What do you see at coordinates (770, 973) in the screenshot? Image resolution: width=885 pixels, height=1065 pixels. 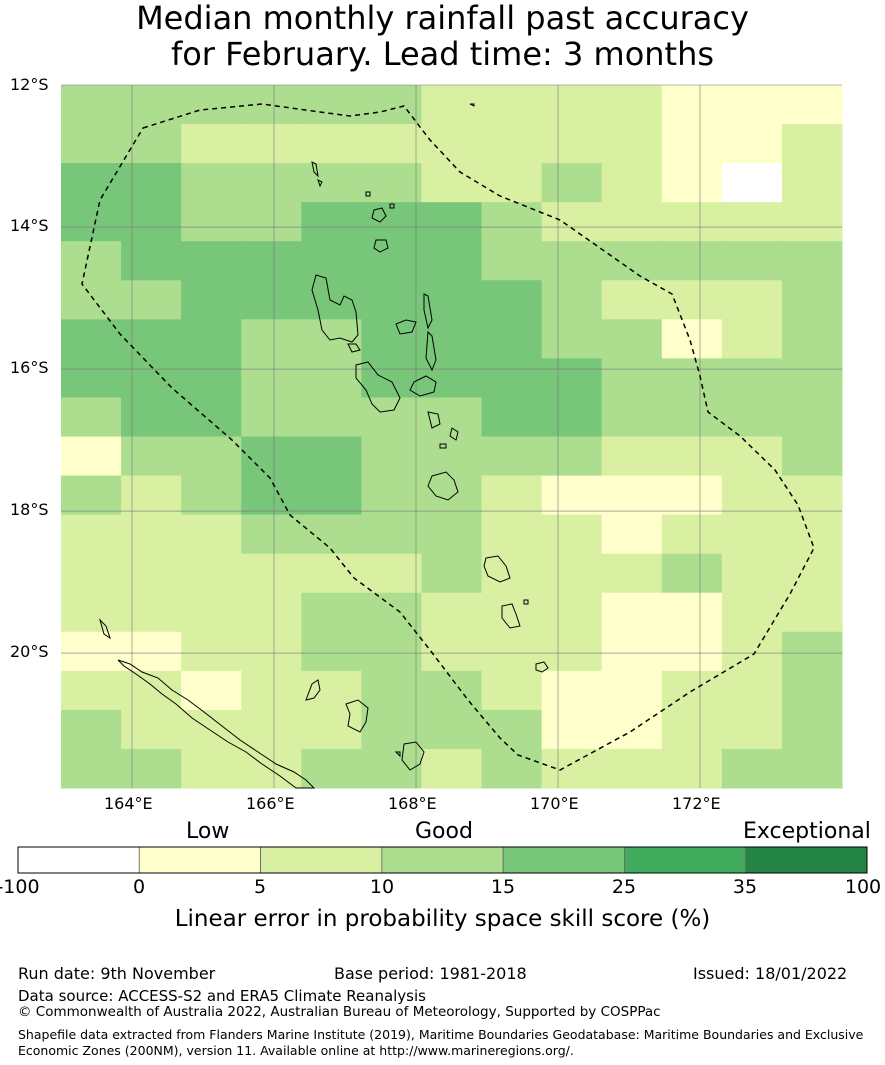 I see `issued-date: Issued: 18/01/2022` at bounding box center [770, 973].